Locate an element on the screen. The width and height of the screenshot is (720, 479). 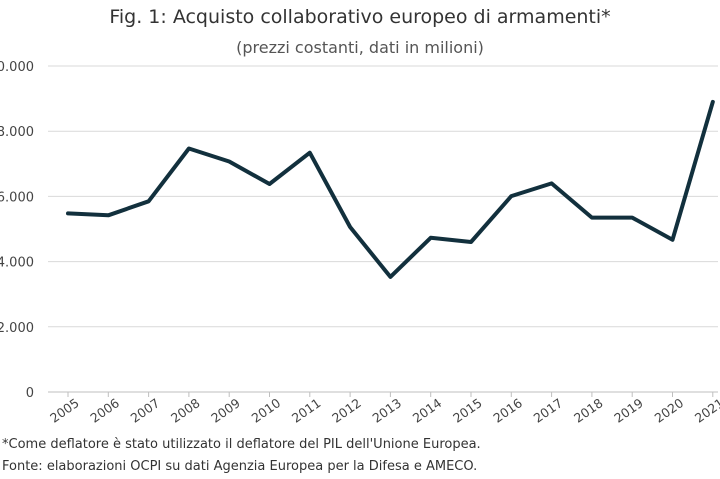
x-tick-label: 2012 is located at coordinates (346, 410).